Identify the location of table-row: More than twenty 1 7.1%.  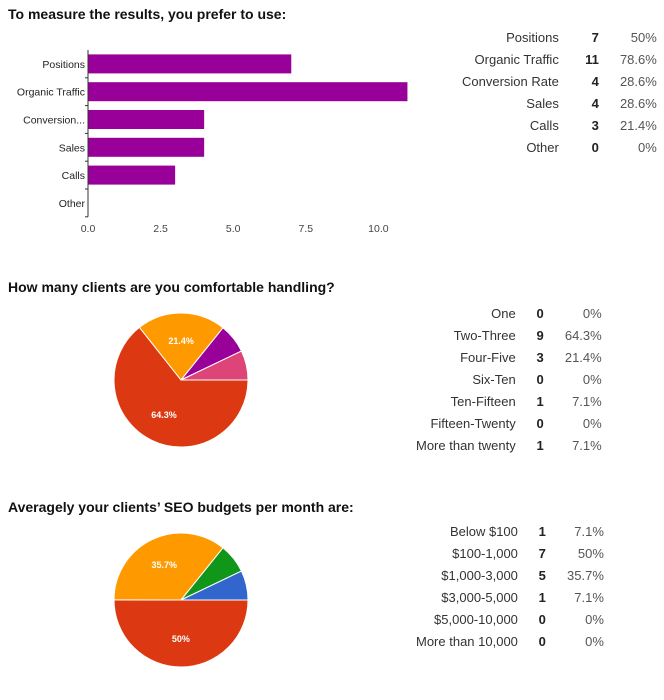
(509, 445).